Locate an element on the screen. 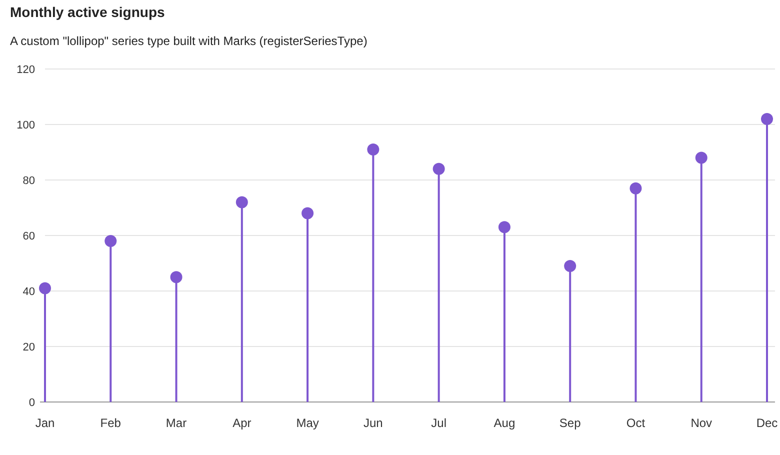  y-tick-label: 0 is located at coordinates (31, 402).